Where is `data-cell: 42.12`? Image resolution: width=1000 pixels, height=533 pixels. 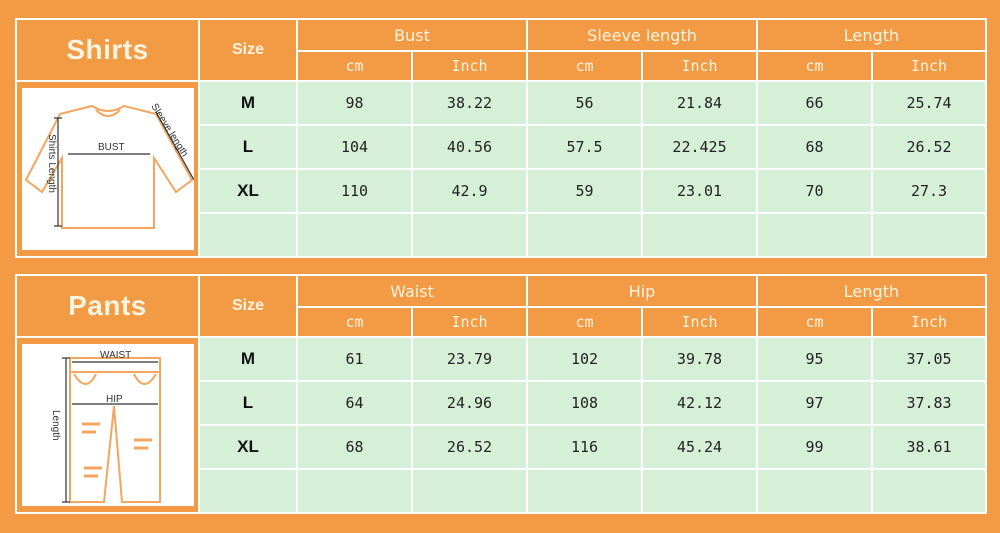 data-cell: 42.12 is located at coordinates (699, 403).